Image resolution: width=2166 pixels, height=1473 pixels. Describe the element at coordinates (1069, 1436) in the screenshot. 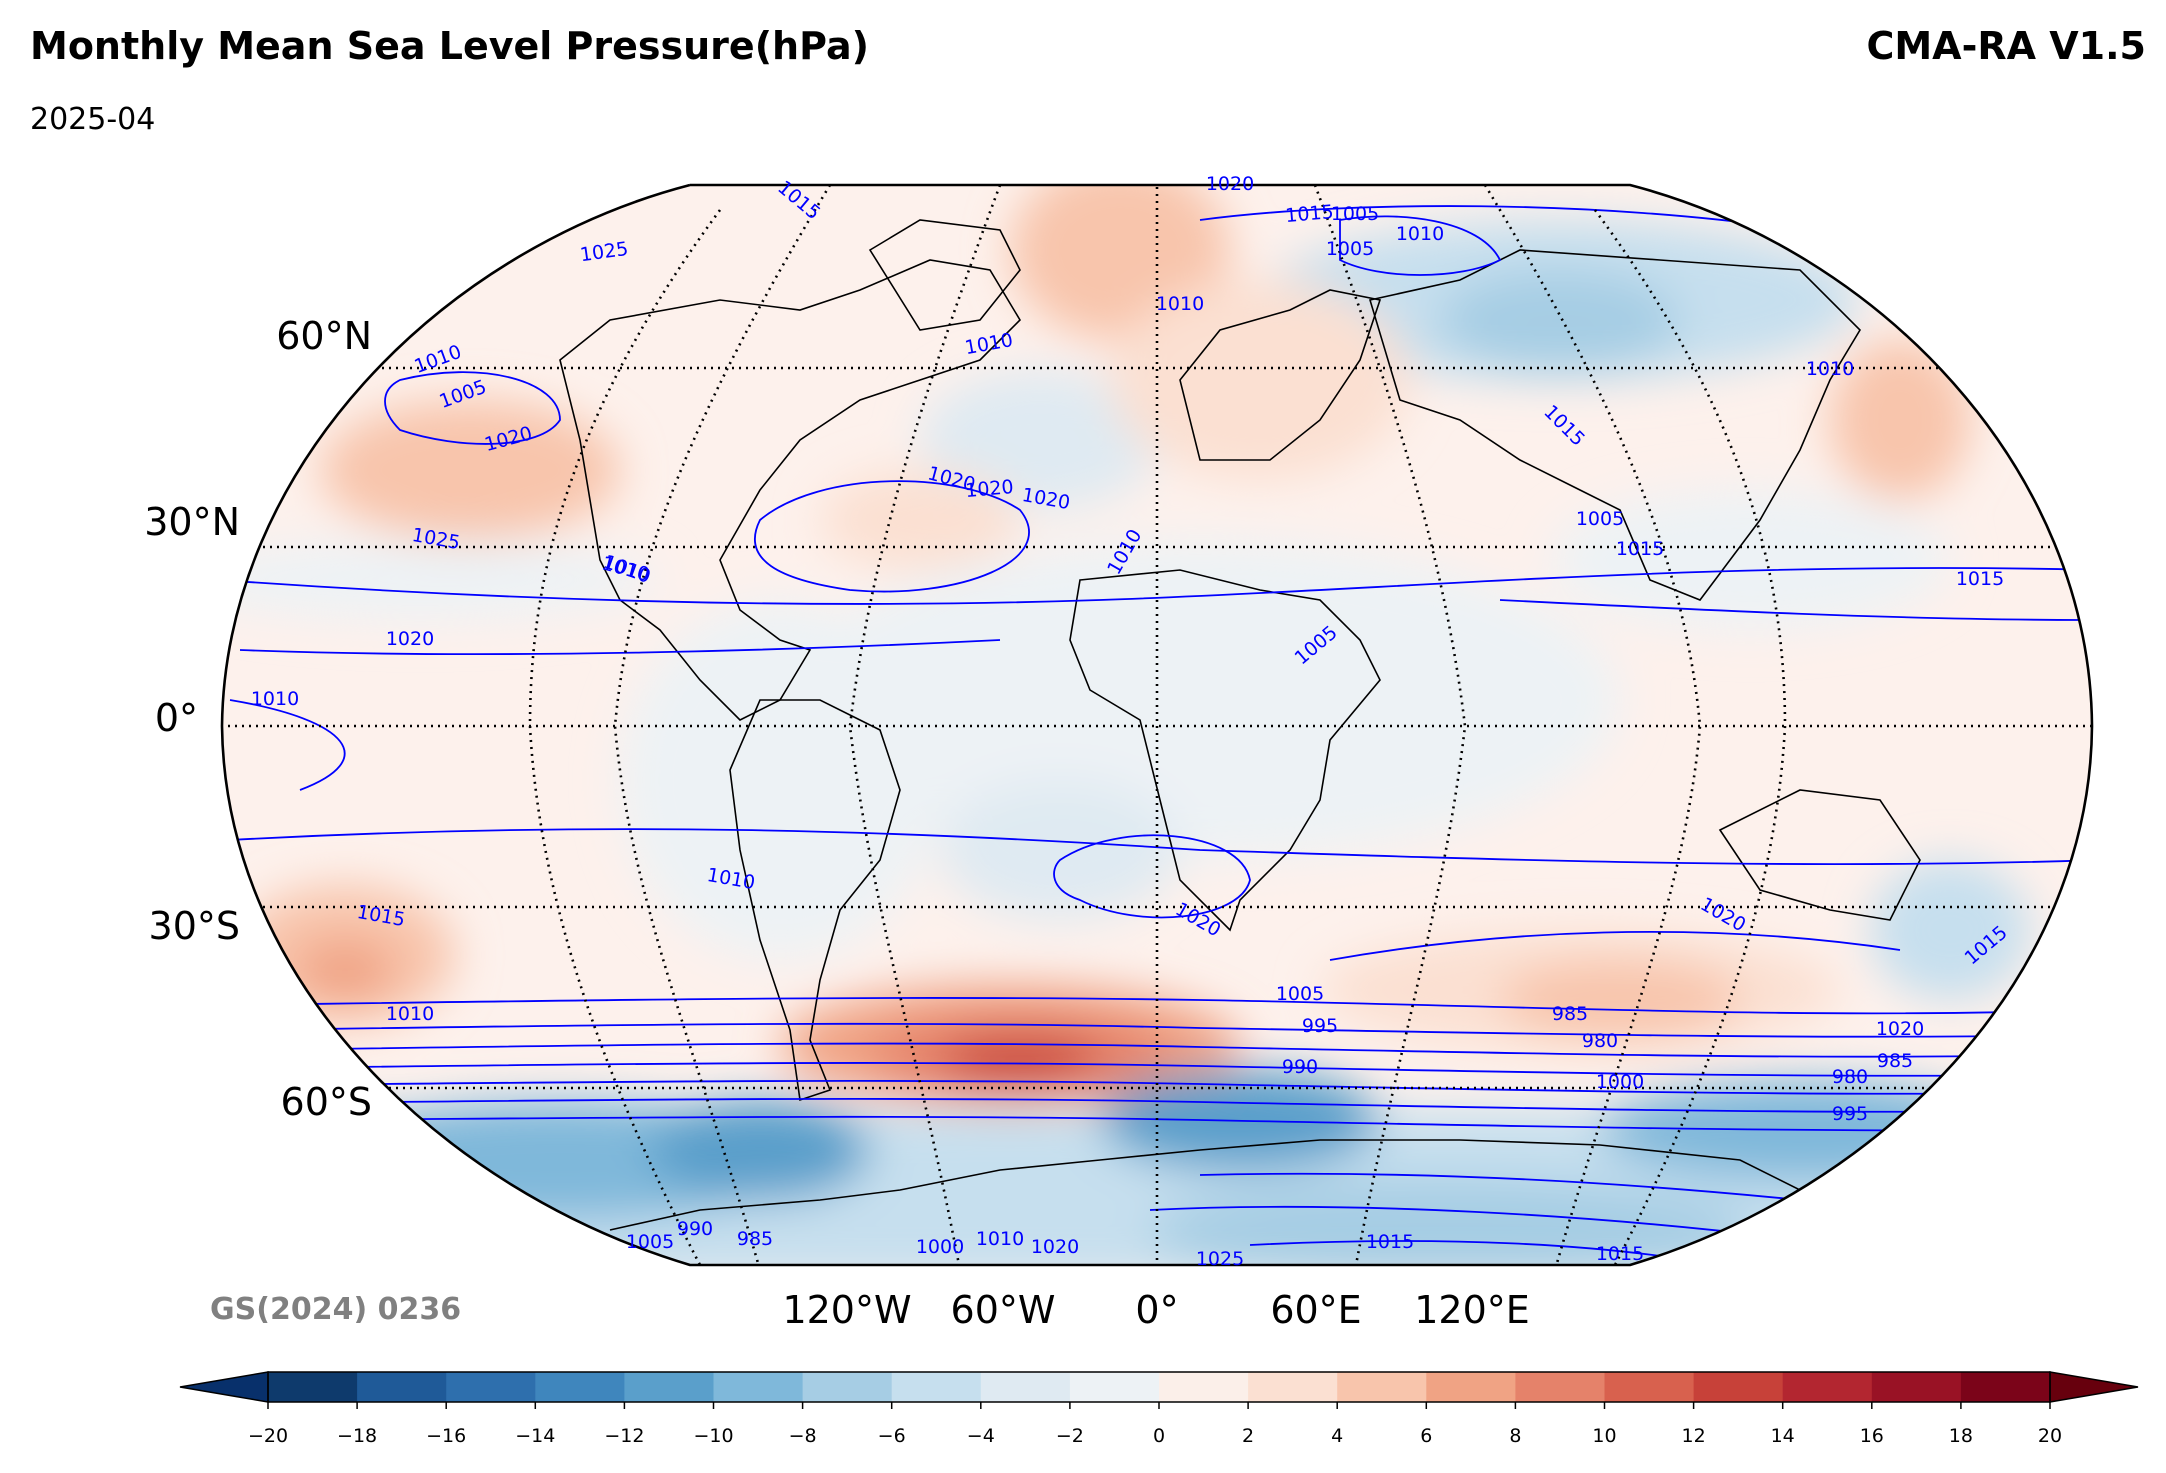

I see `colorbar-tick-label: −2` at that location.